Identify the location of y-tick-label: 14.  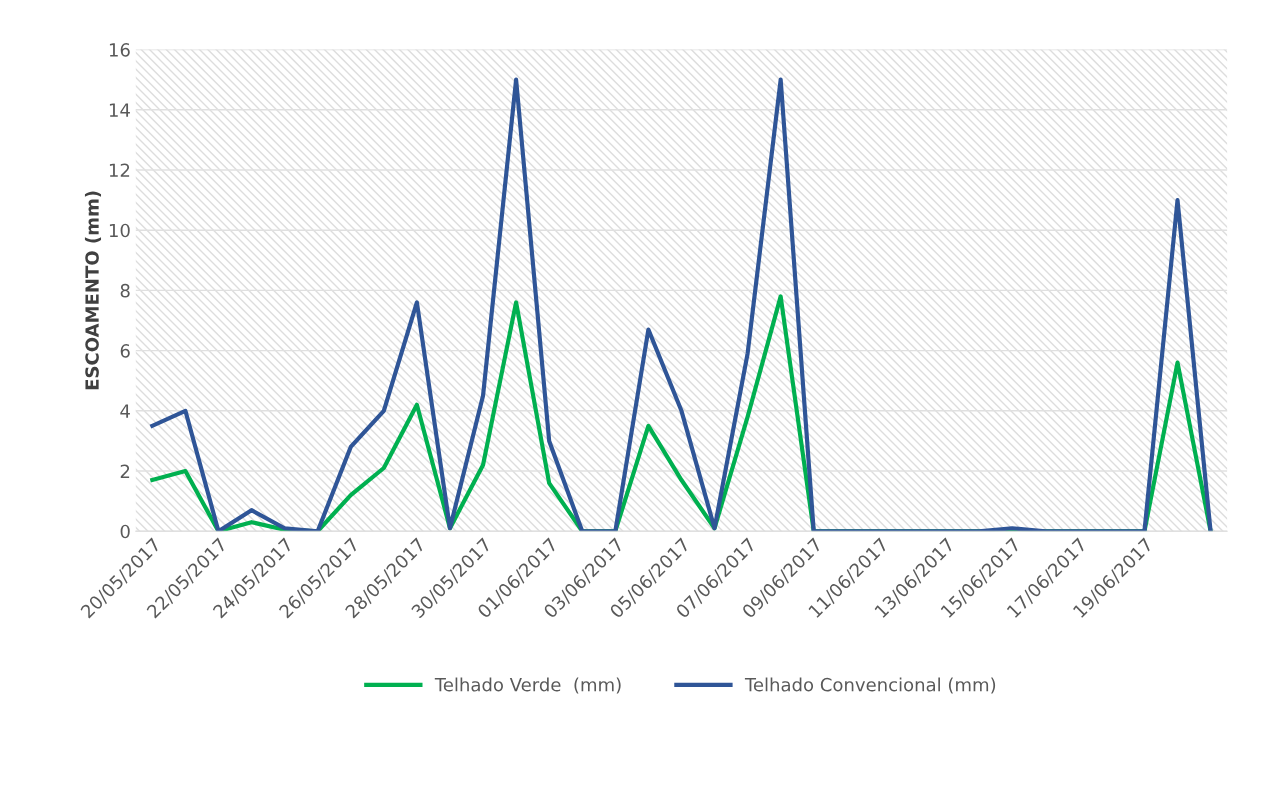
(119, 110).